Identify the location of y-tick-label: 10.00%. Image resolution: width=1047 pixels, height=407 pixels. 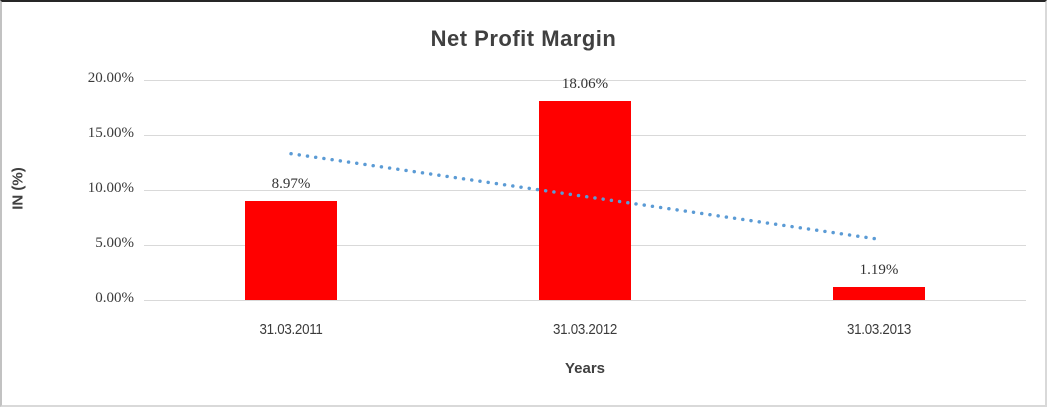
(110, 188).